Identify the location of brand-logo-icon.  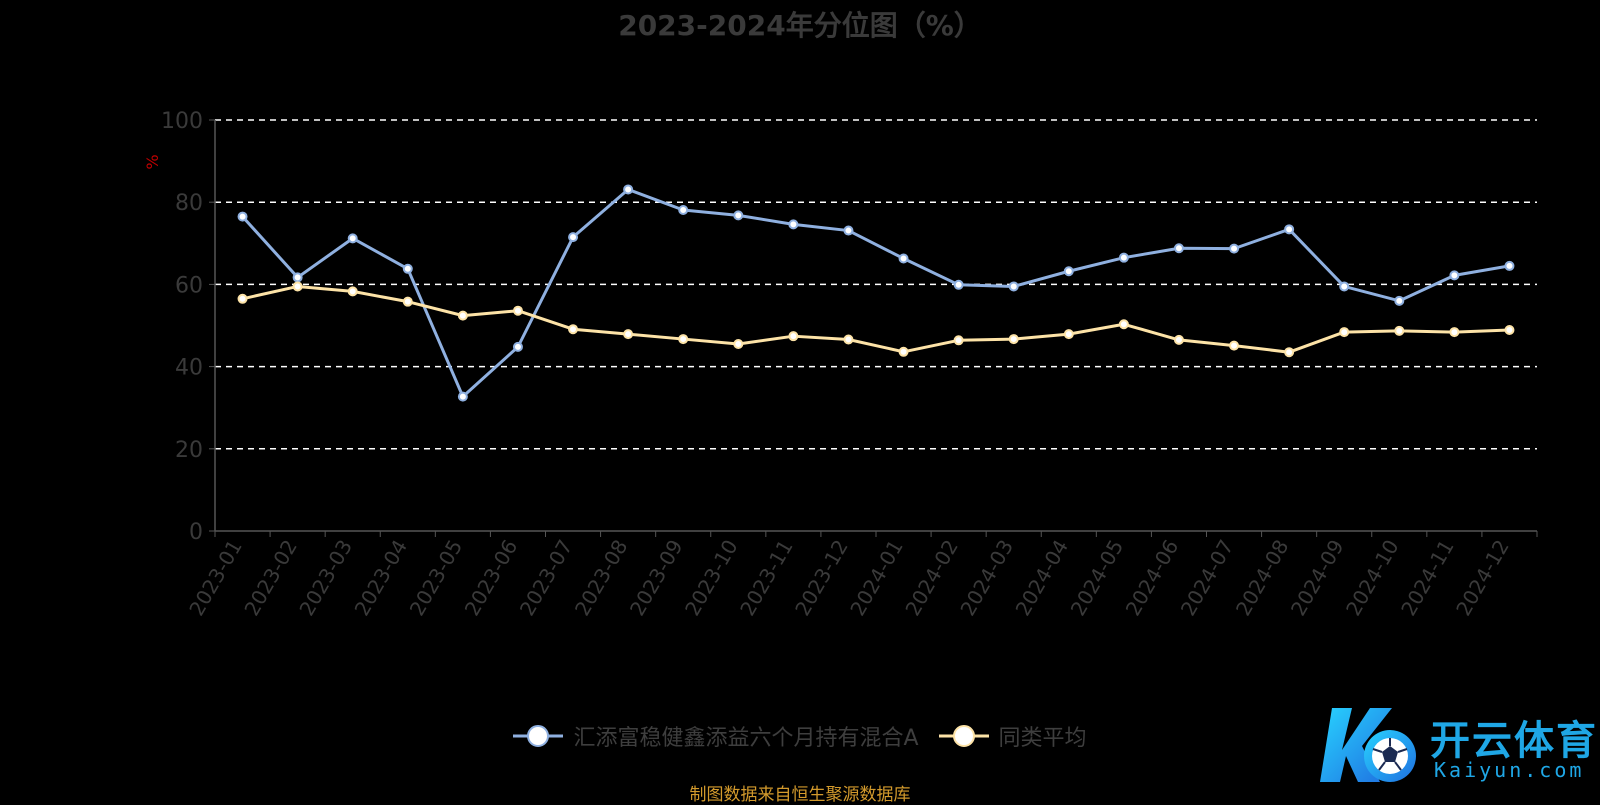
(1368, 745).